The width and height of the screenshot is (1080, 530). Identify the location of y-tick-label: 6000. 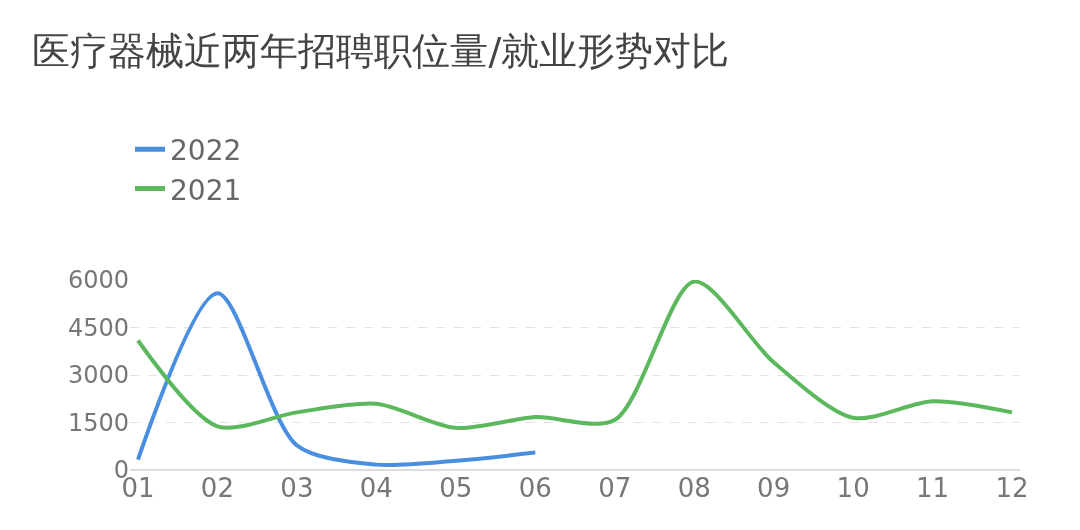
(98, 280).